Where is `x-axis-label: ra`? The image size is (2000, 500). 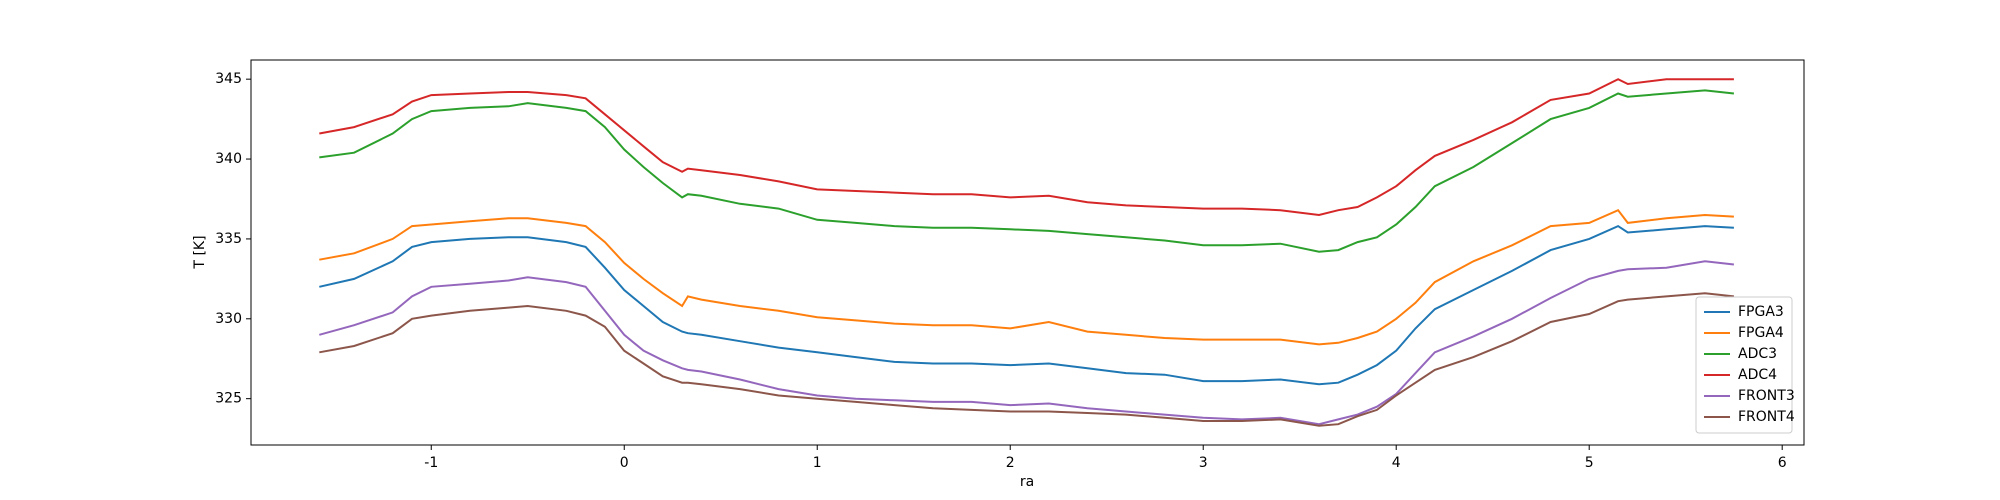 x-axis-label: ra is located at coordinates (1027, 482).